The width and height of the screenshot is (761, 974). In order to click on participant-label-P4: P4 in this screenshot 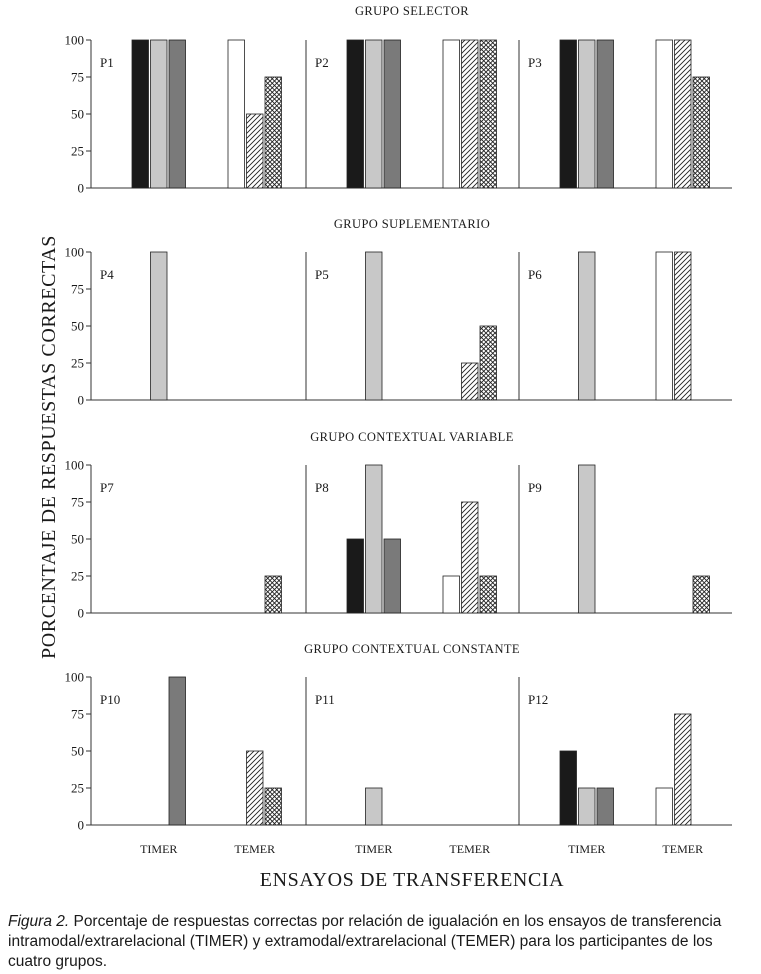, I will do `click(107, 274)`.